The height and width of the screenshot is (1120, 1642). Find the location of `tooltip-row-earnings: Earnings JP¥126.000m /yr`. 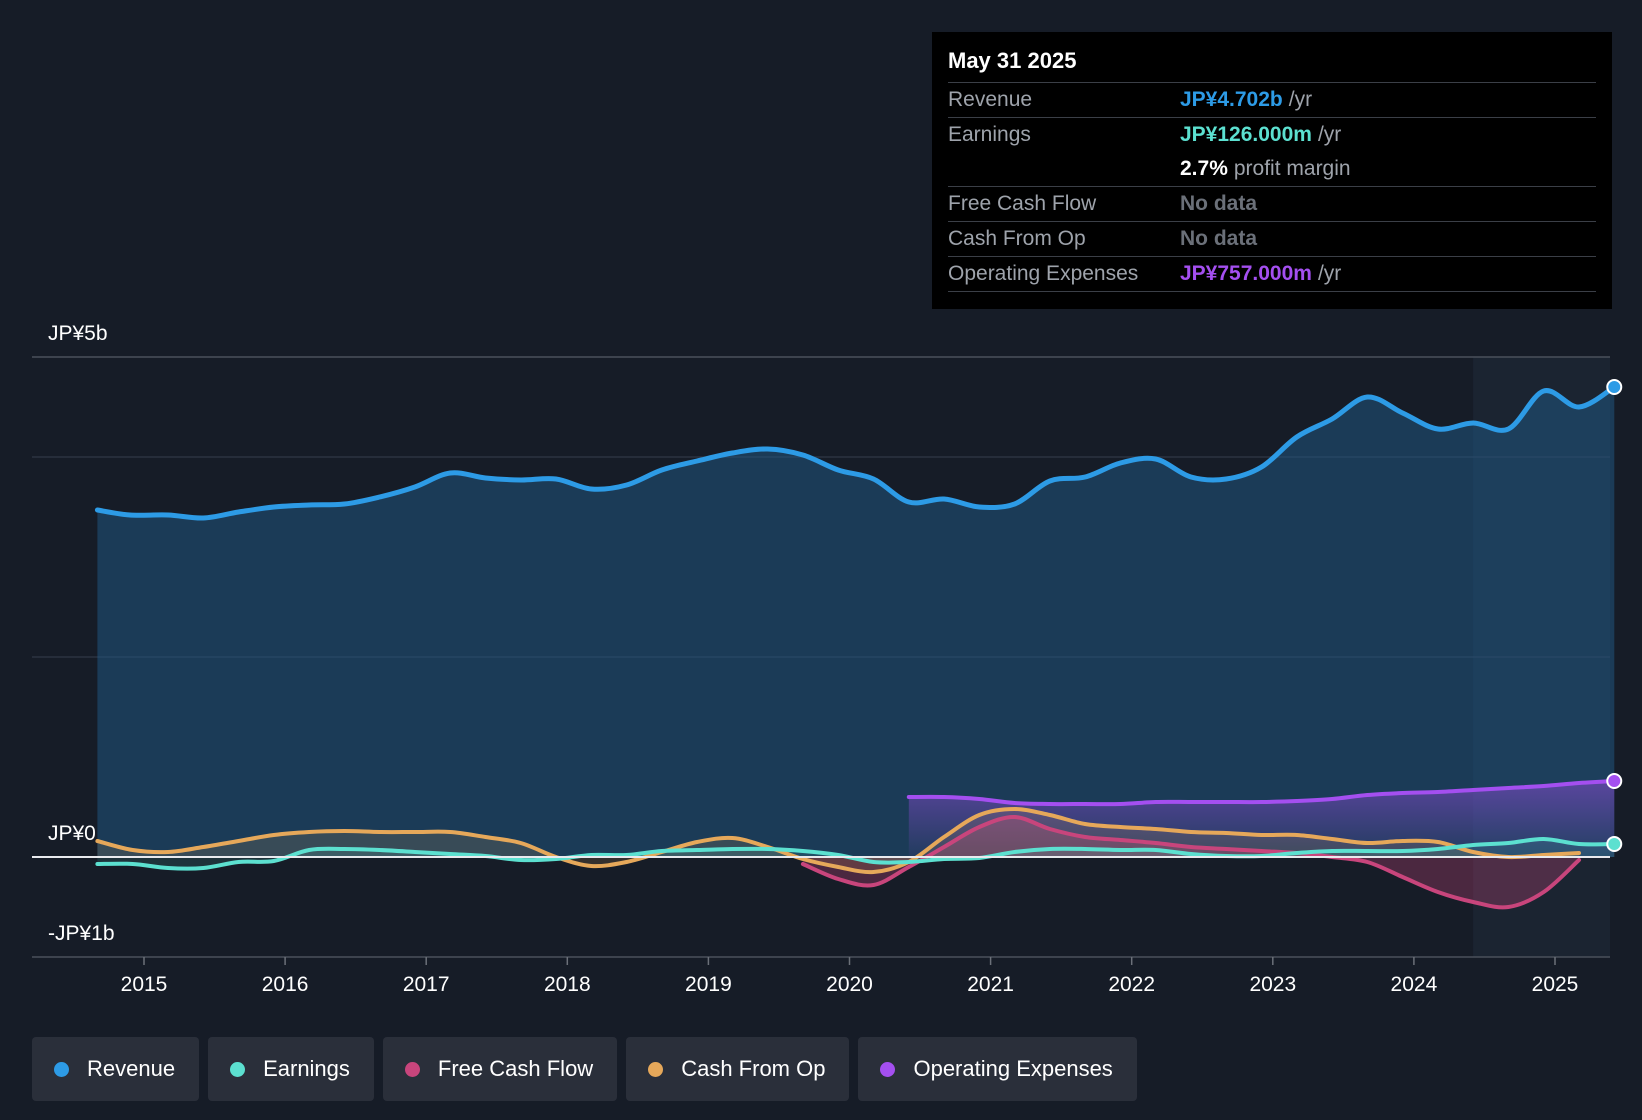

tooltip-row-earnings: Earnings JP¥126.000m /yr is located at coordinates (1272, 135).